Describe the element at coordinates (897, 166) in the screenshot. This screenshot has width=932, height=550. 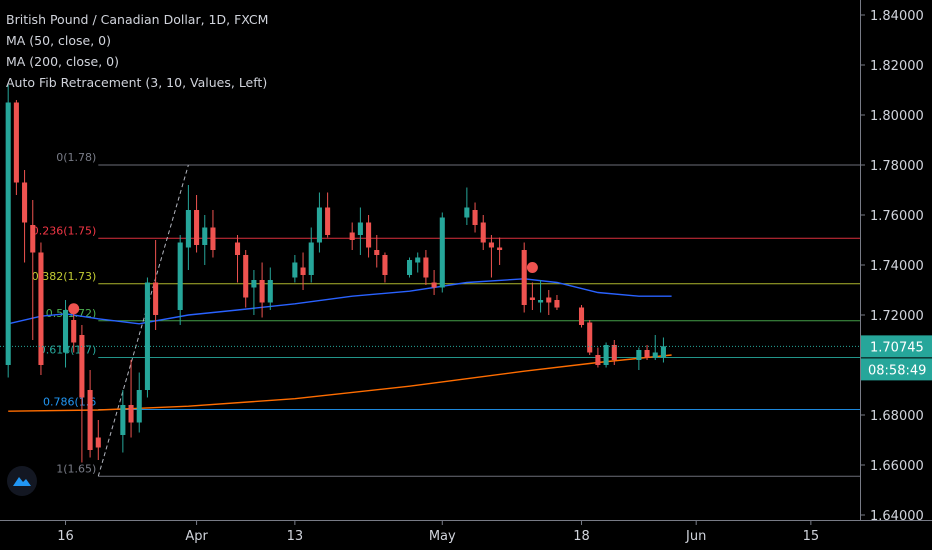
I see `y-tick-label: 1.78000` at that location.